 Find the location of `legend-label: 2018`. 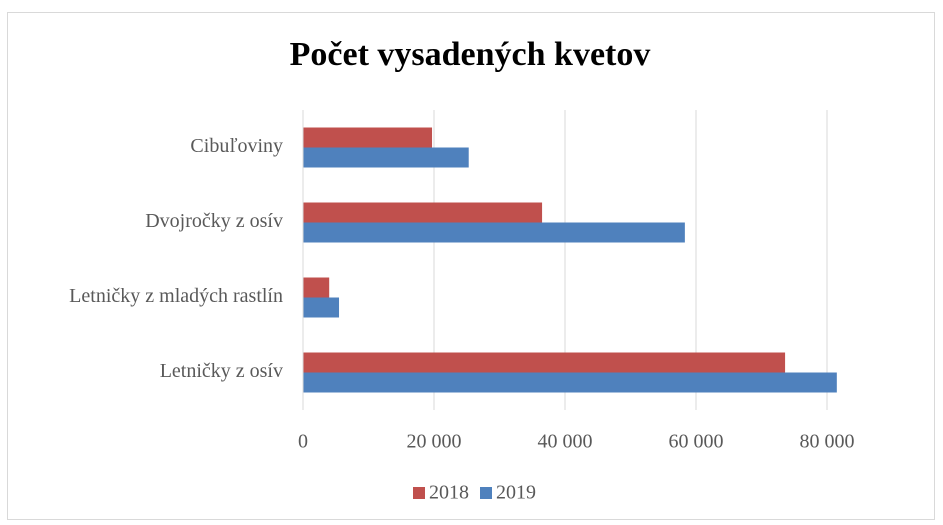

legend-label: 2018 is located at coordinates (449, 493).